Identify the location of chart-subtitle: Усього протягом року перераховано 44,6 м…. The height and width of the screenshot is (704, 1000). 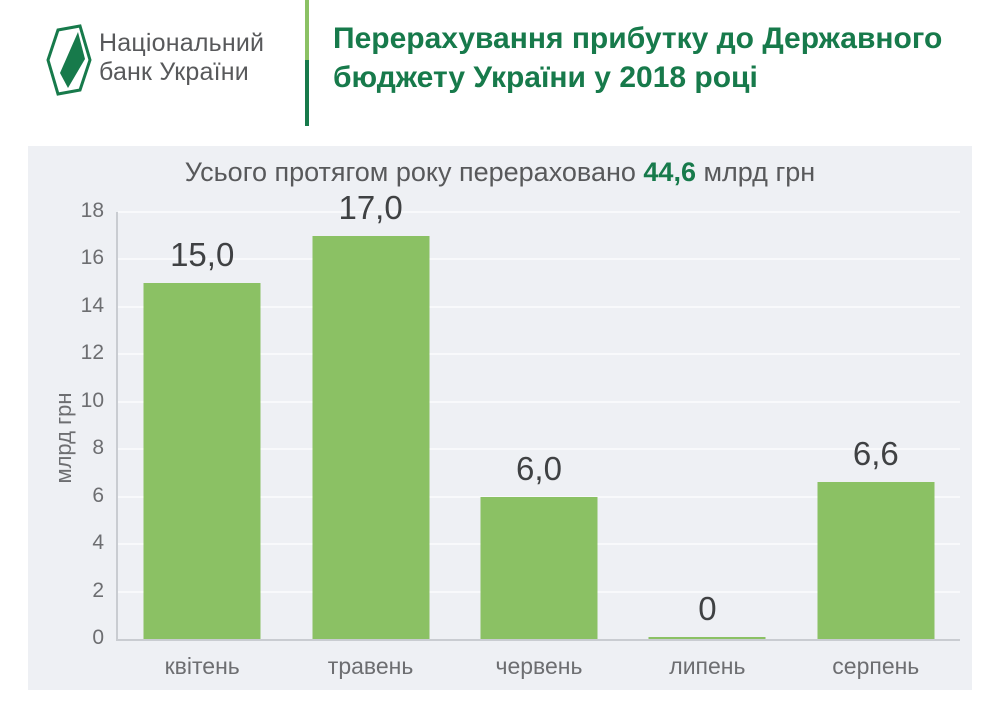
(500, 172).